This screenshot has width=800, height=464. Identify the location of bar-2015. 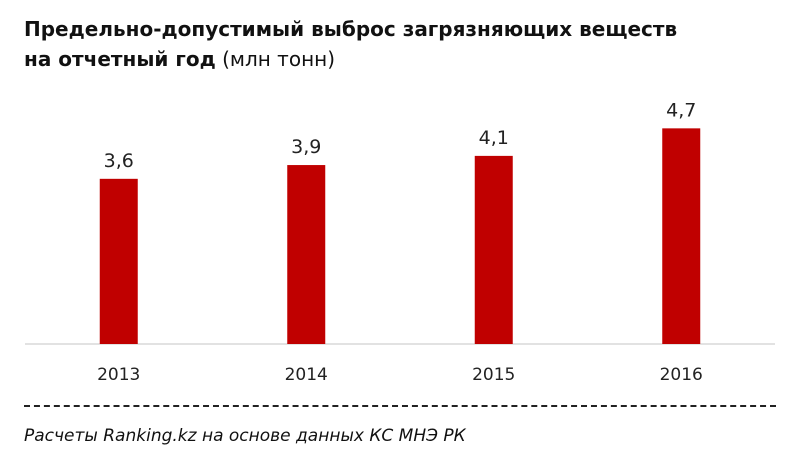
(493, 249).